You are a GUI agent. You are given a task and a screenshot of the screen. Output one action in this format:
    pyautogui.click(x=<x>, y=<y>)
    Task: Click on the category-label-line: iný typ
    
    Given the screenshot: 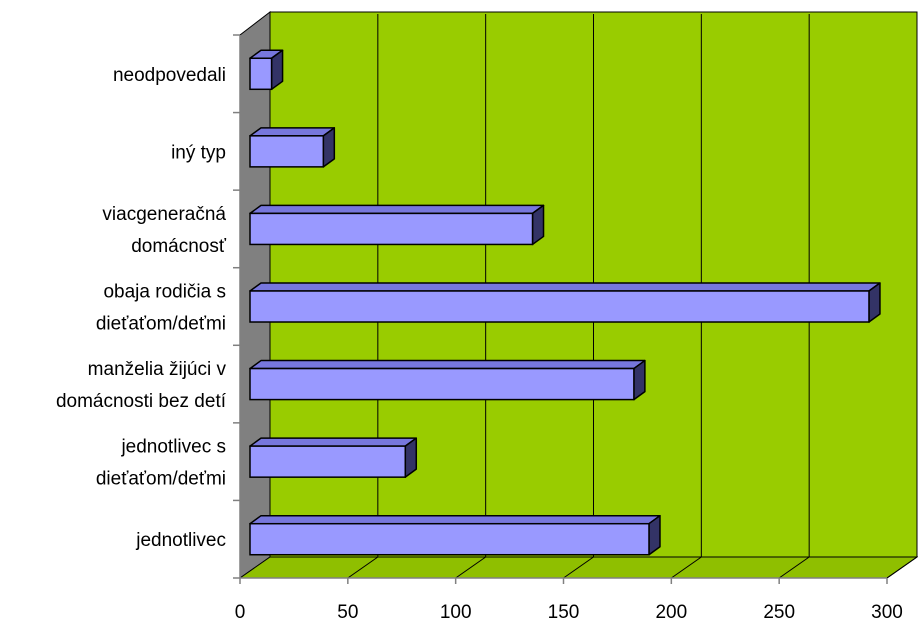 What is the action you would take?
    pyautogui.click(x=198, y=152)
    